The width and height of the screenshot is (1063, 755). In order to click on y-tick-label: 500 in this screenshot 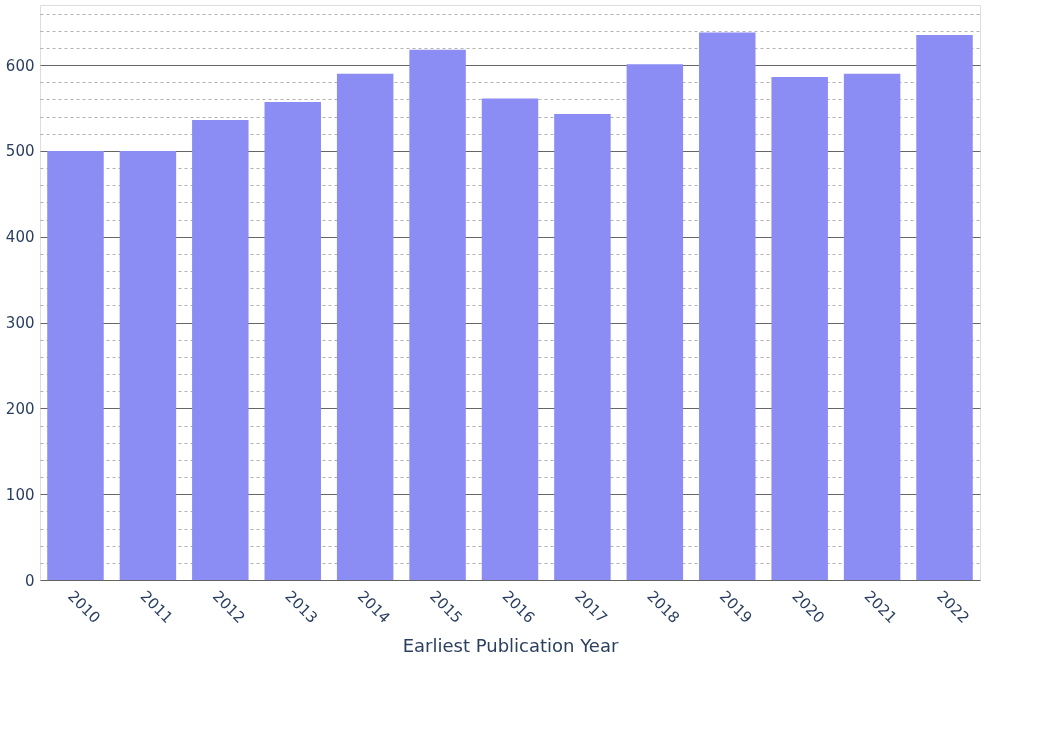, I will do `click(20, 151)`.